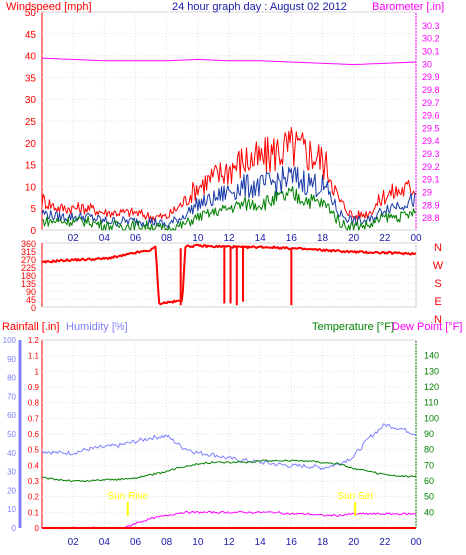  Describe the element at coordinates (11, 415) in the screenshot. I see `humidity-y-tick-label: 60` at that location.